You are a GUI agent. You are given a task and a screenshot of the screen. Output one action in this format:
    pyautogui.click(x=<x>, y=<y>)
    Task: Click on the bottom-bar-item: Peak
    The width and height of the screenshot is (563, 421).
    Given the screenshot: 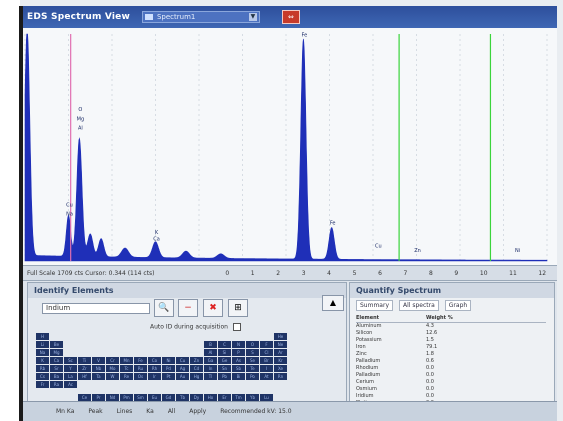 What is the action you would take?
    pyautogui.click(x=95, y=411)
    